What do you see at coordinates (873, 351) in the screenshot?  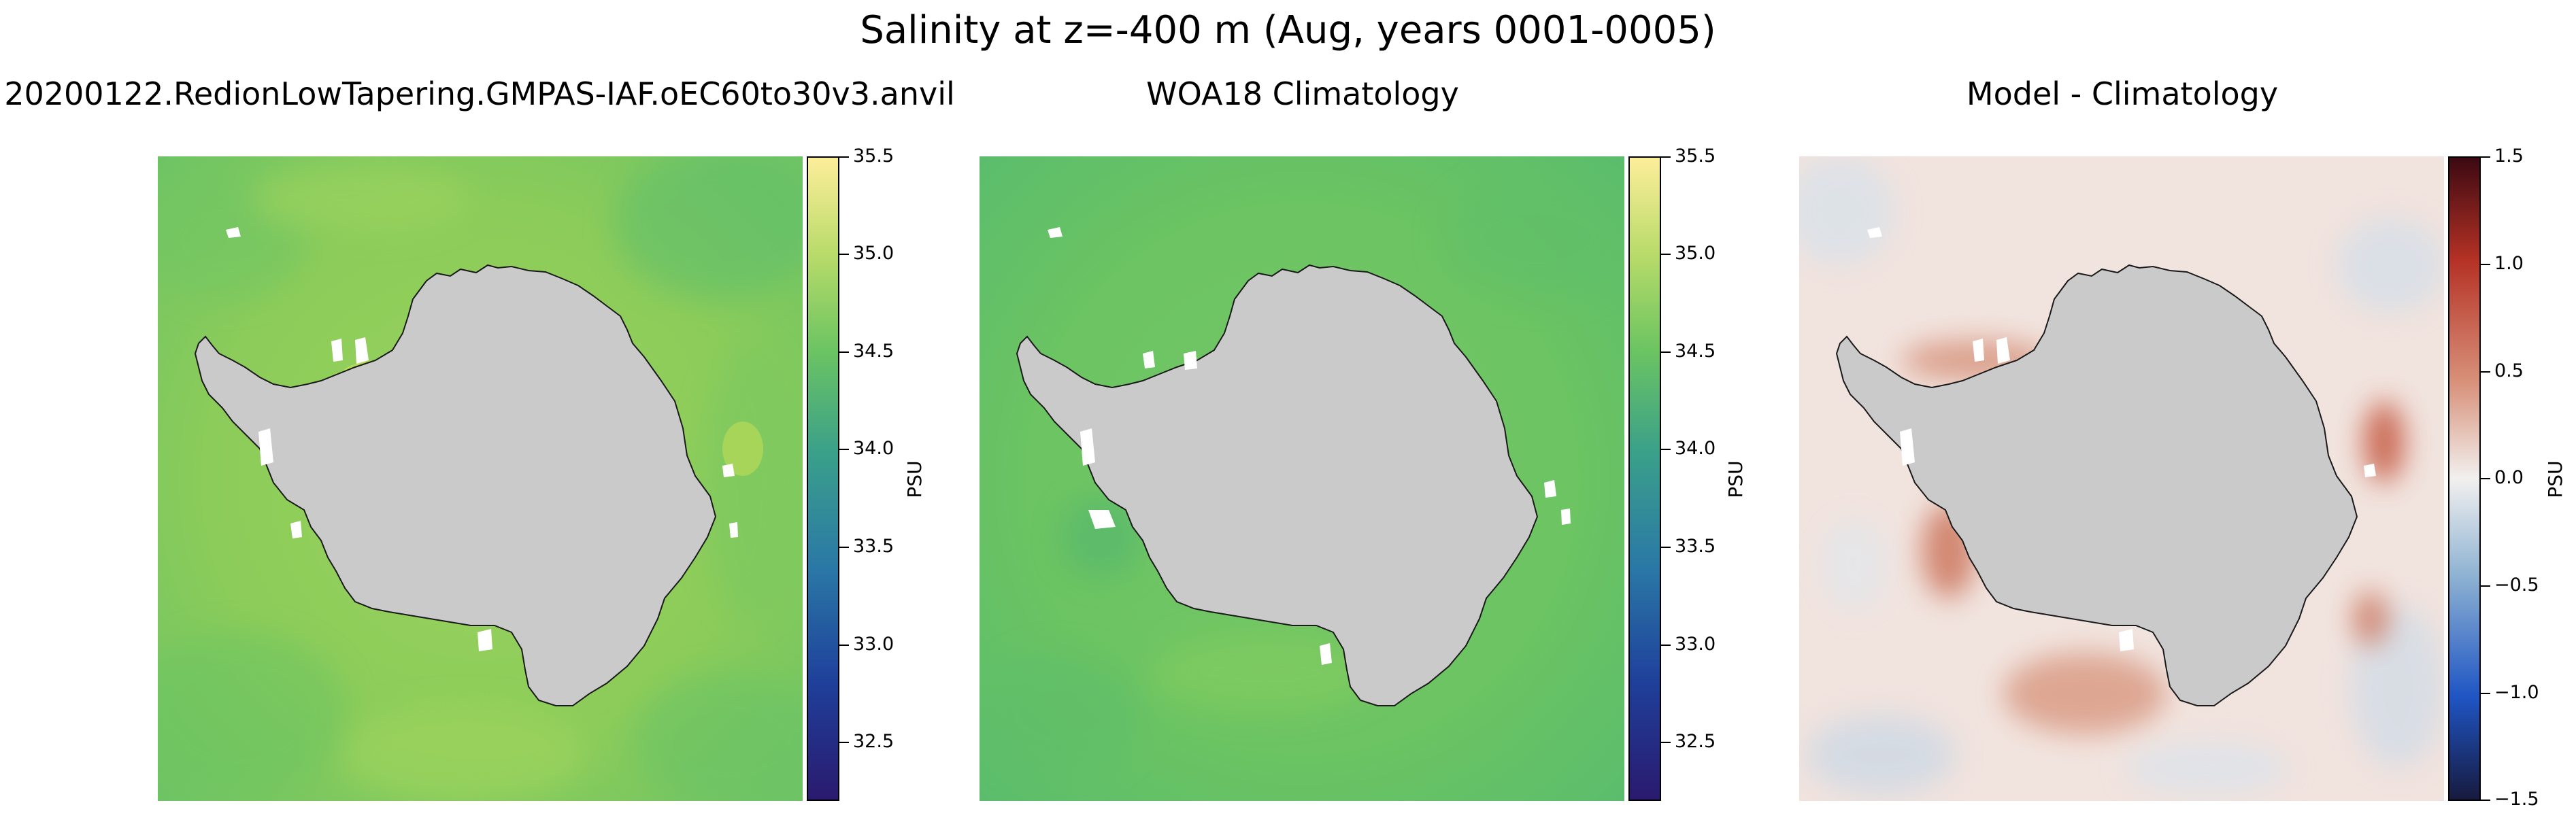 I see `model-colorbar-tick-label: 34.5` at bounding box center [873, 351].